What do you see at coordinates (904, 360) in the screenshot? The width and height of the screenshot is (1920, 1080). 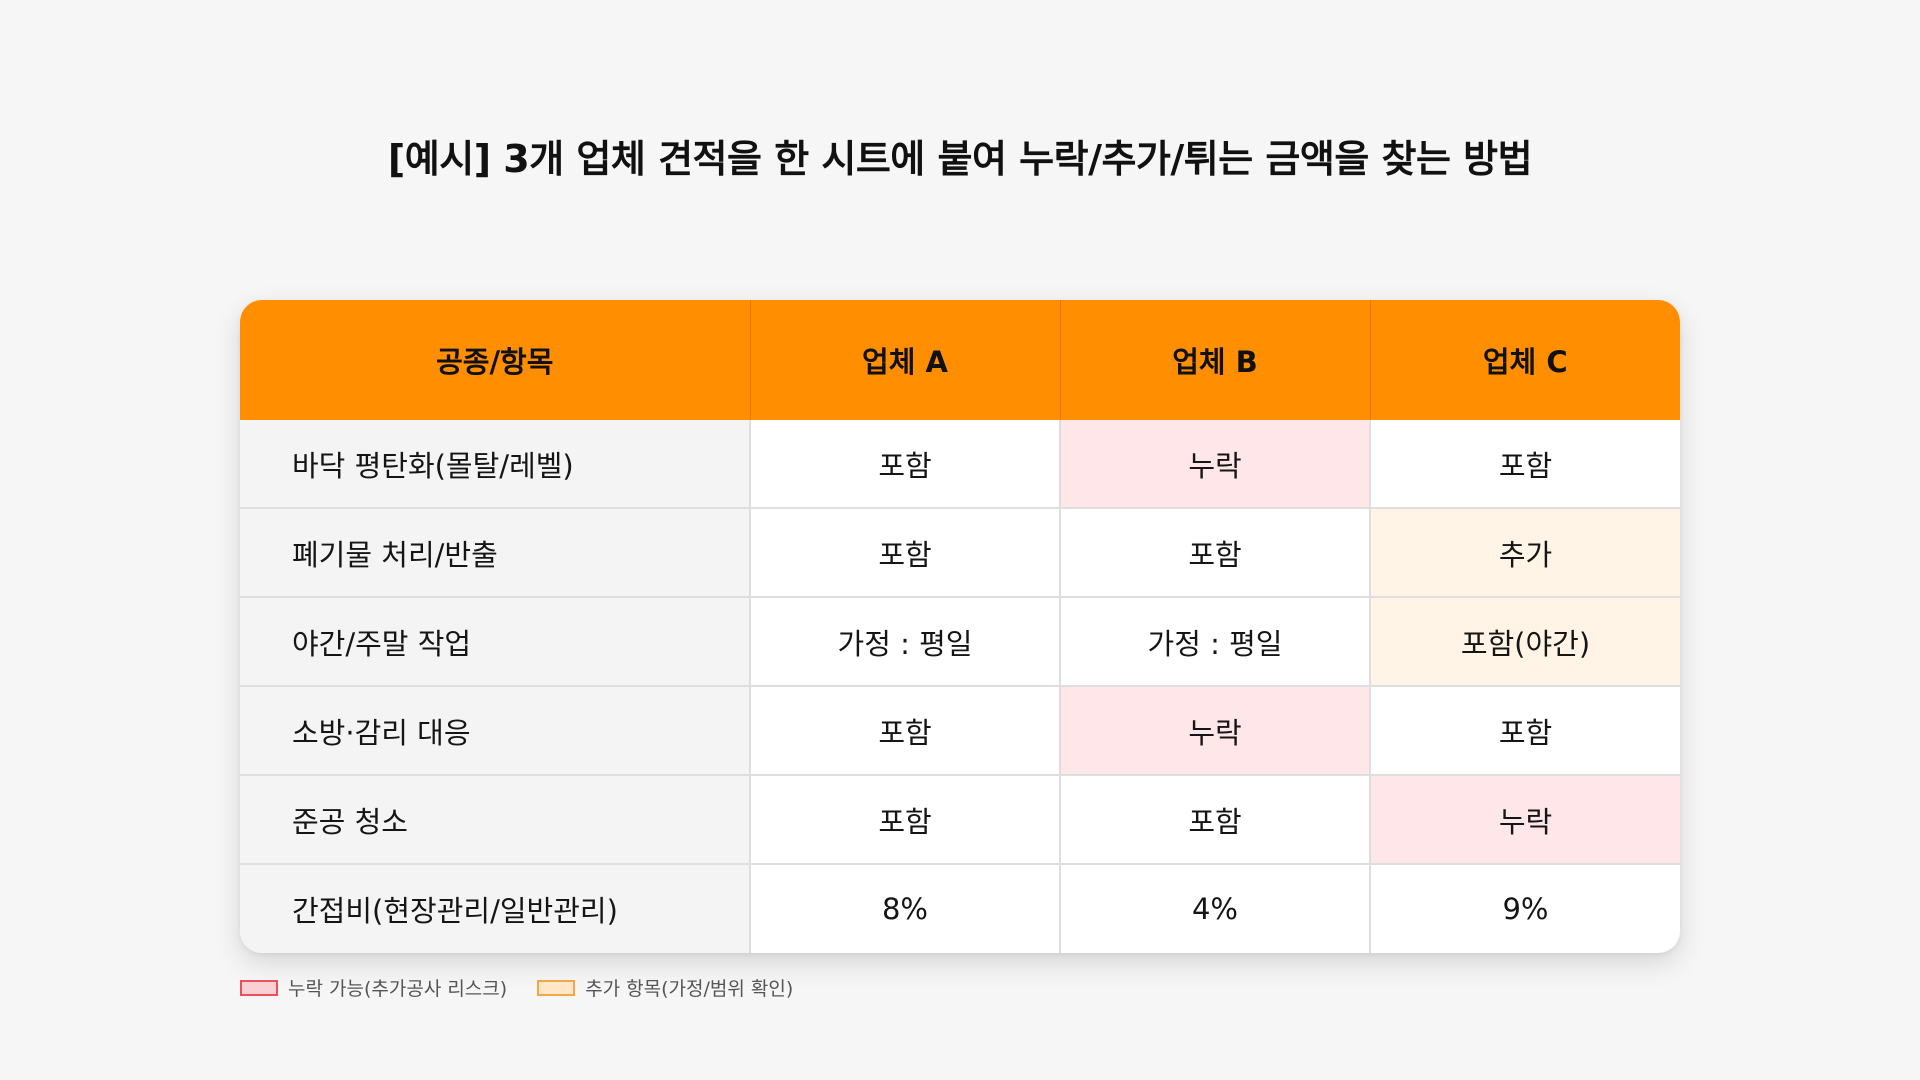 I see `header-vendor-a: 업체 A` at bounding box center [904, 360].